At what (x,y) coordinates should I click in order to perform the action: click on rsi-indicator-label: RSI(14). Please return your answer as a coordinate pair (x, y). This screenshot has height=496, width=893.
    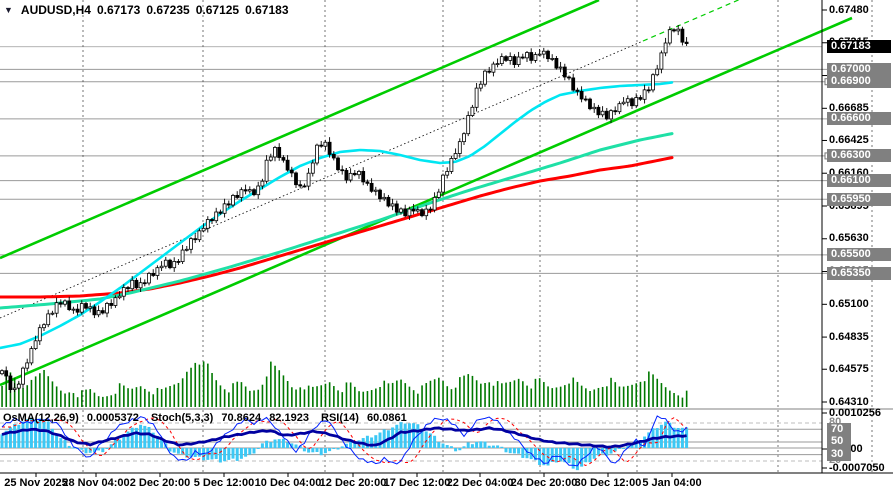
    Looking at the image, I should click on (340, 418).